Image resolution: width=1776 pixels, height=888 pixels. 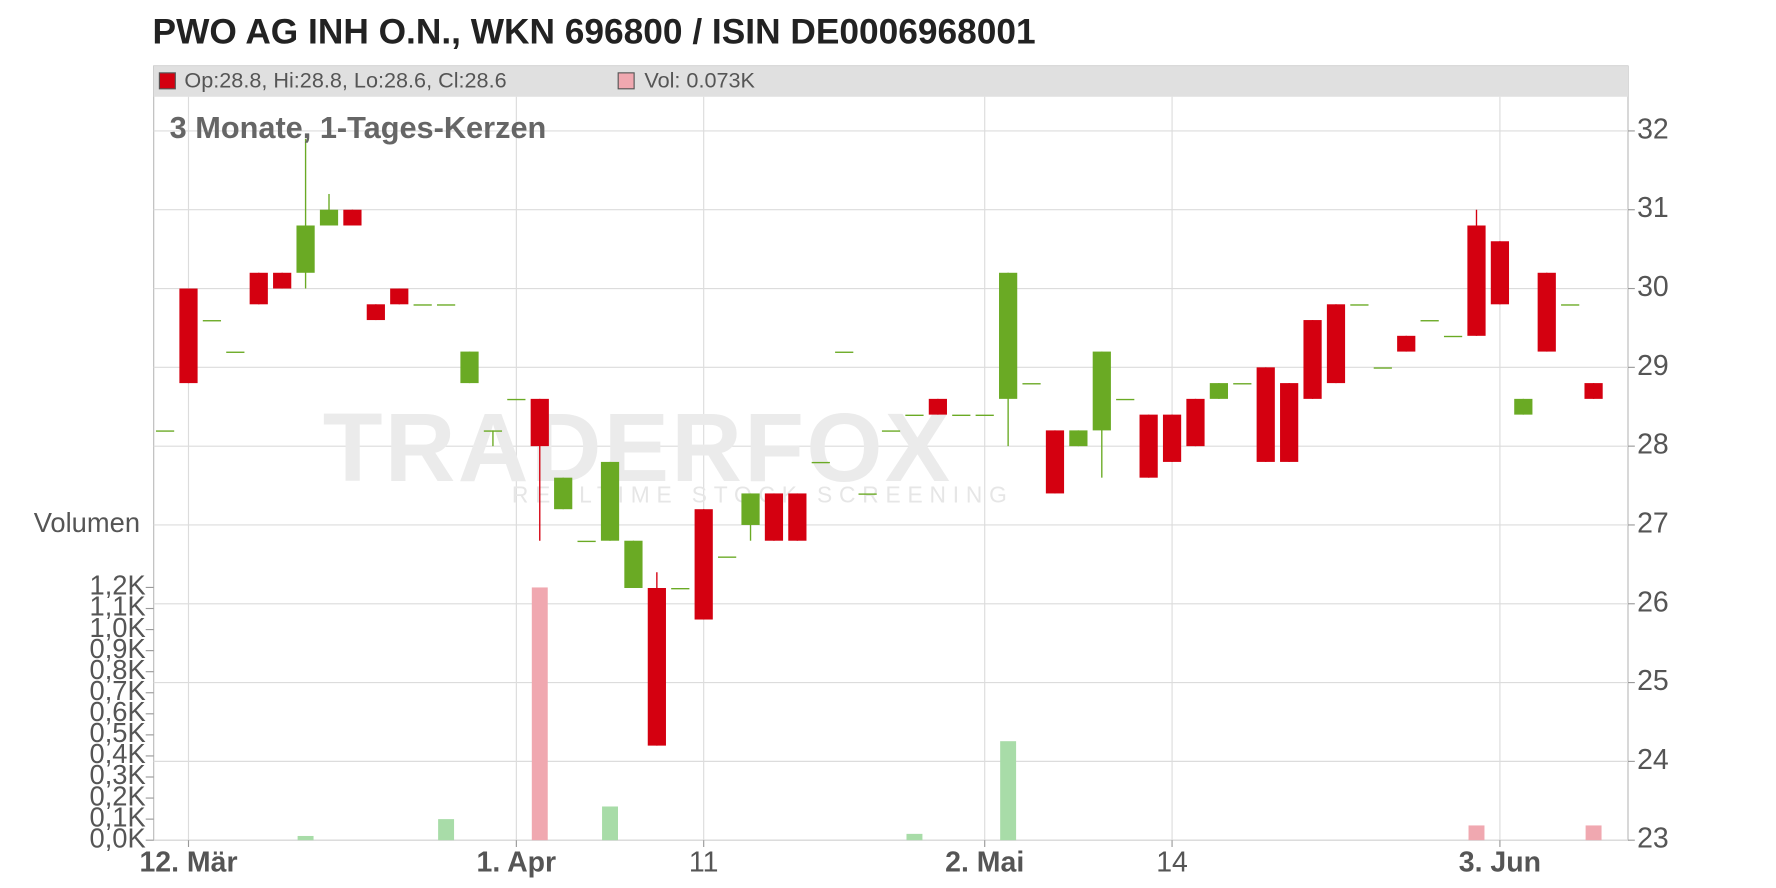 I want to click on y2-tick-label: 0,7K, so click(x=118, y=690).